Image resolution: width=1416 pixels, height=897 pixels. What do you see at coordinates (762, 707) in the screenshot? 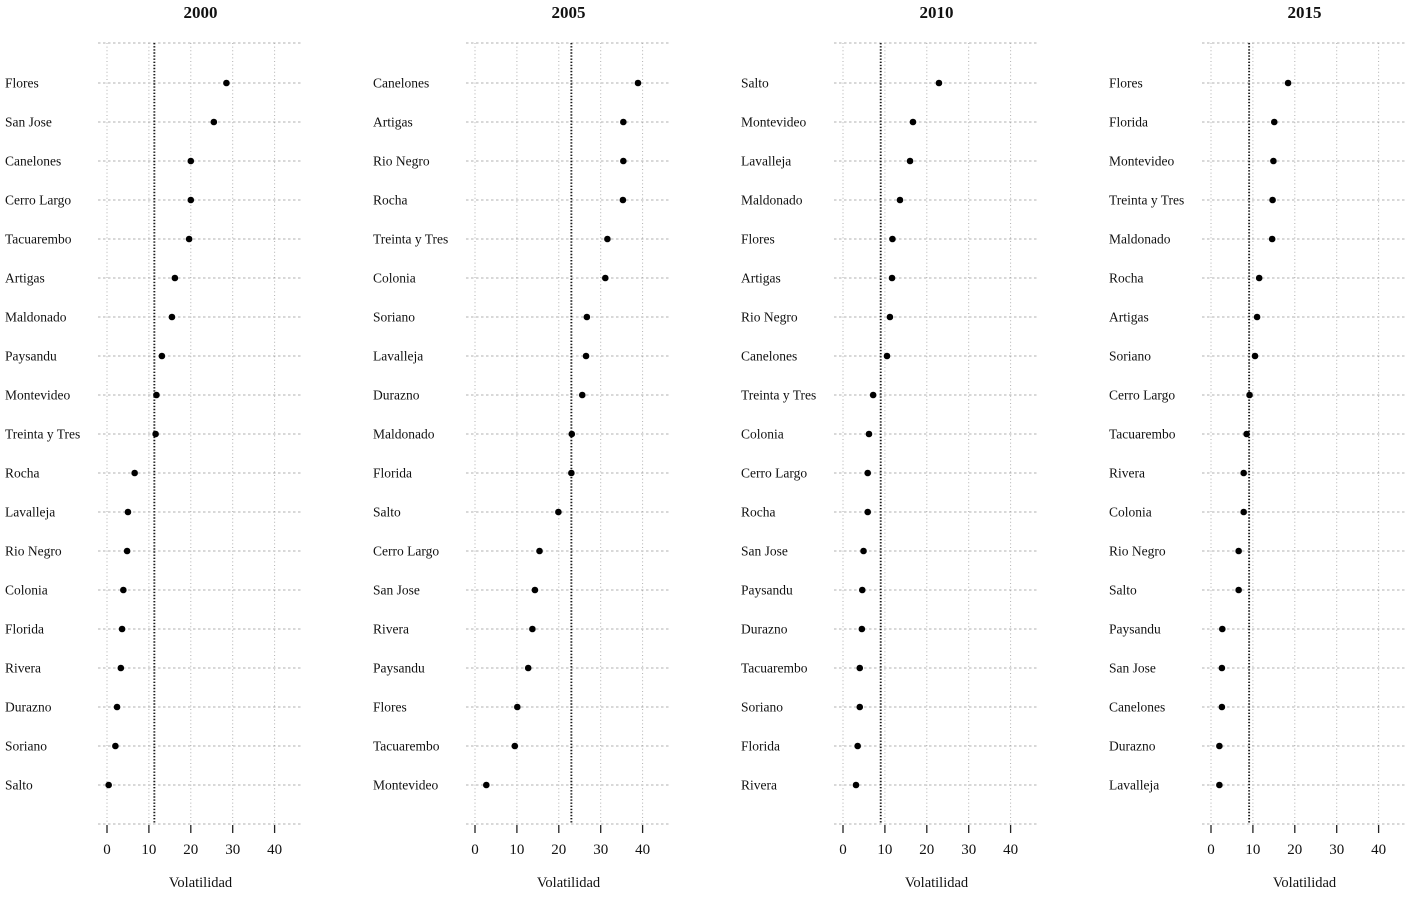
I see `category-label: Soriano` at bounding box center [762, 707].